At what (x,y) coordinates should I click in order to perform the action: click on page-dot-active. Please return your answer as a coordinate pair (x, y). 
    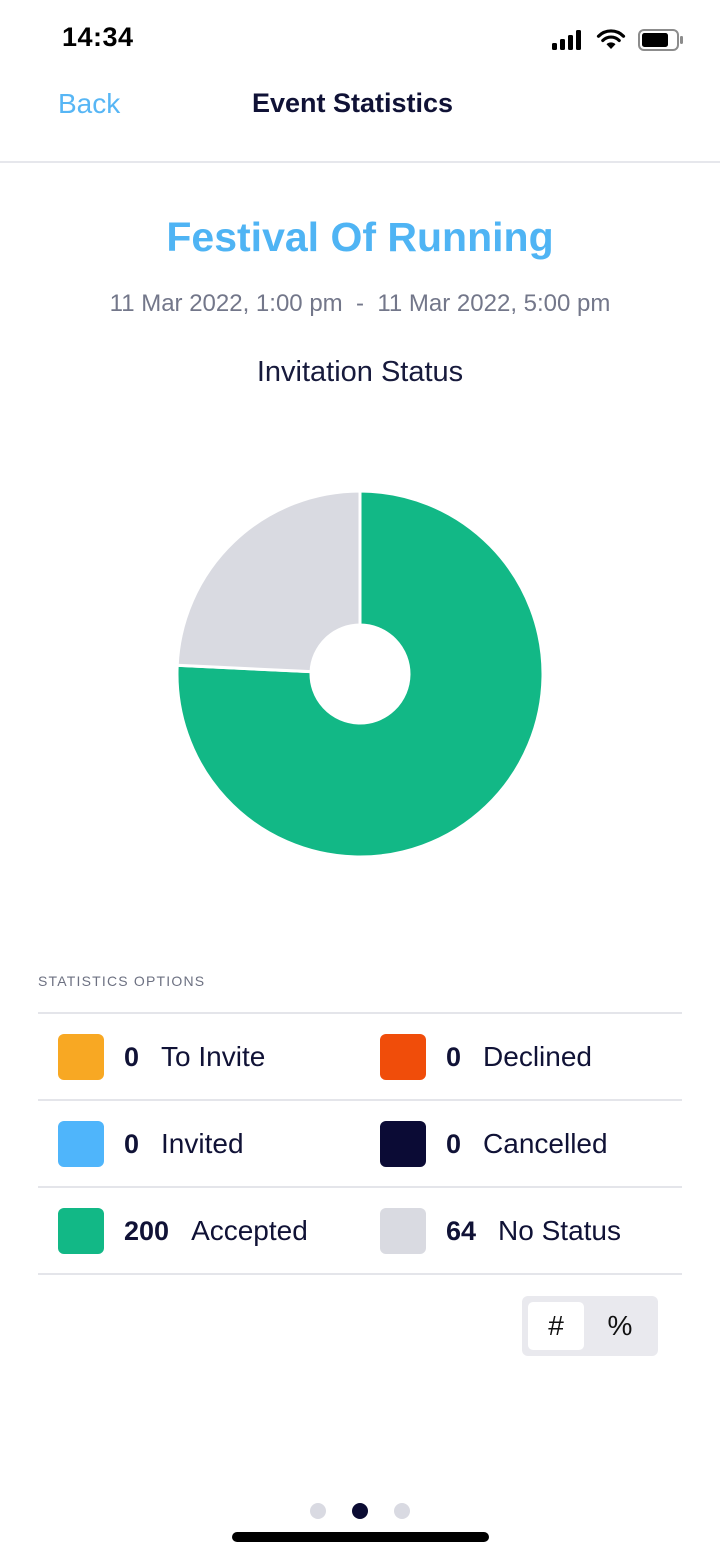
    Looking at the image, I should click on (360, 1511).